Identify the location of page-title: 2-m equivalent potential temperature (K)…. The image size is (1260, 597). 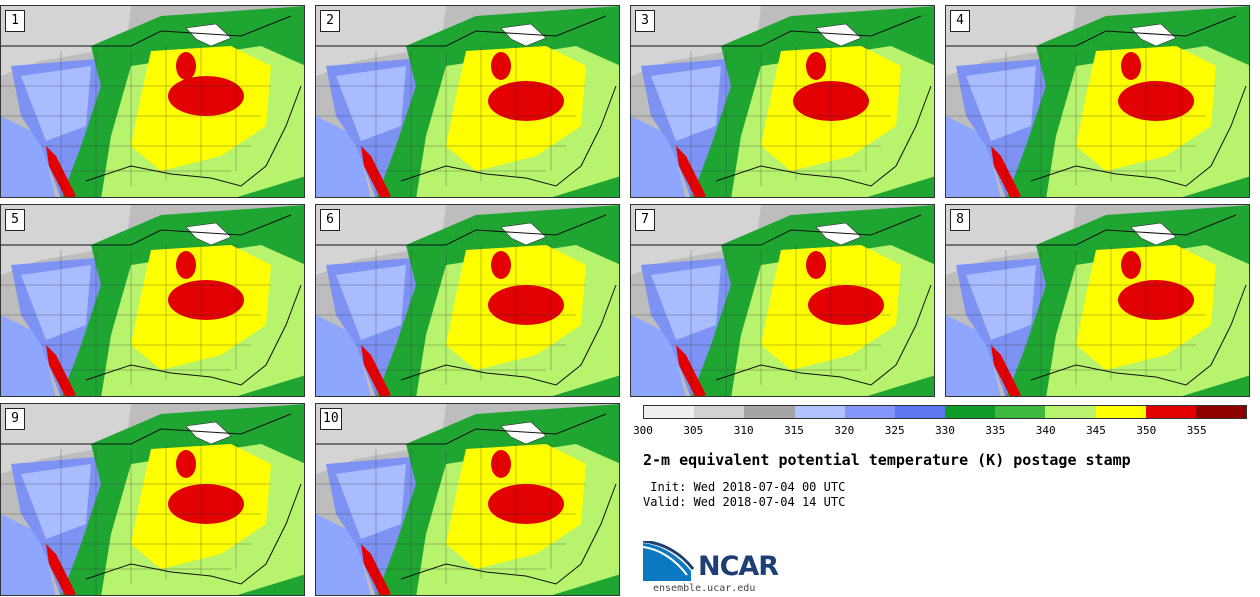
(887, 460).